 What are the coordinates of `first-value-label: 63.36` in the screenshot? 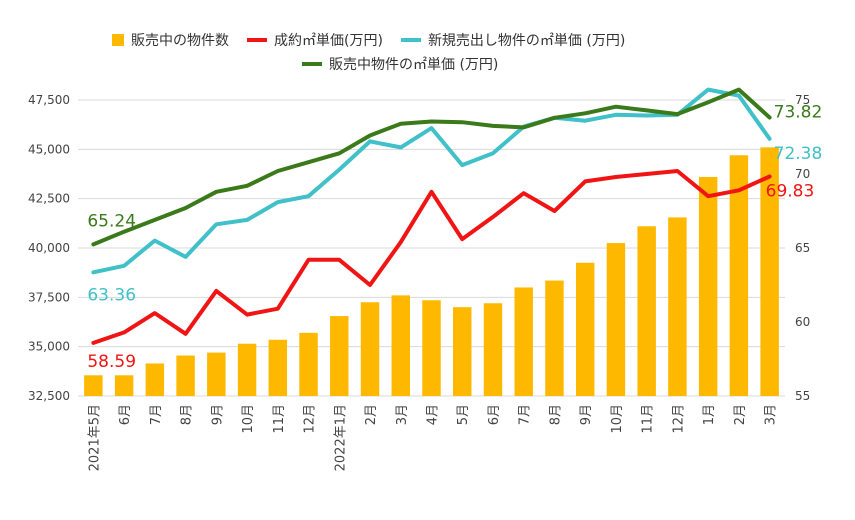 It's located at (111, 295).